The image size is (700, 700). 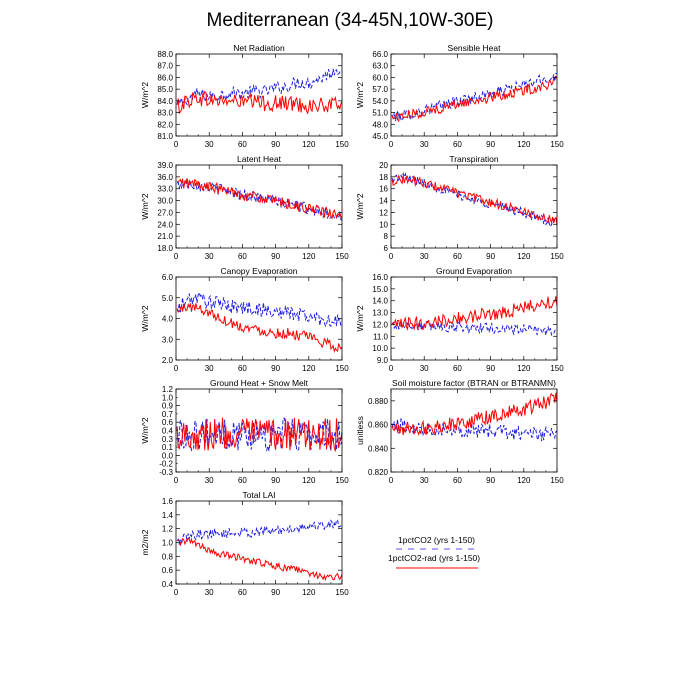 I want to click on y-tick-label: -0.3, so click(x=166, y=472).